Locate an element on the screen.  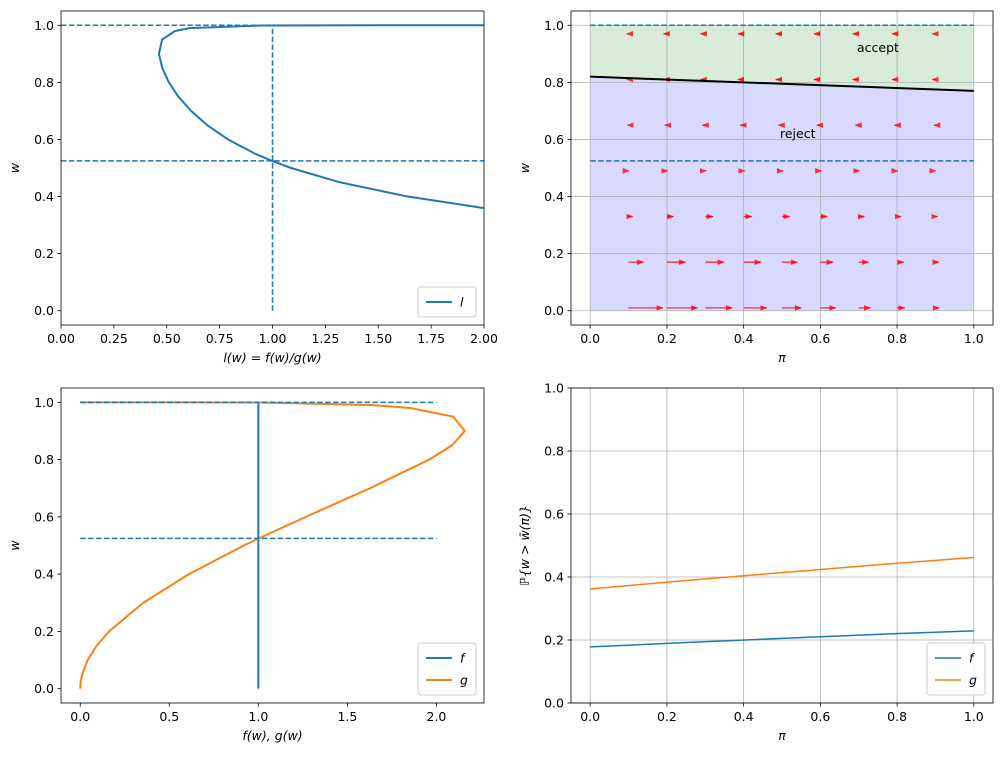
annotation: reject is located at coordinates (798, 133).